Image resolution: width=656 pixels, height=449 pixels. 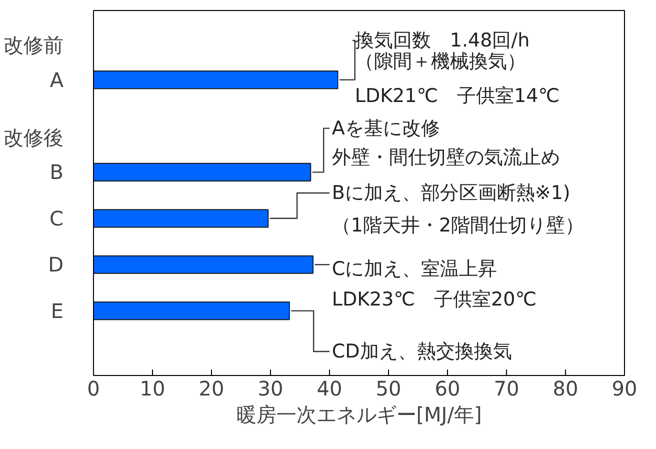 What do you see at coordinates (415, 269) in the screenshot?
I see `annotation: Cに加え、室温上昇` at bounding box center [415, 269].